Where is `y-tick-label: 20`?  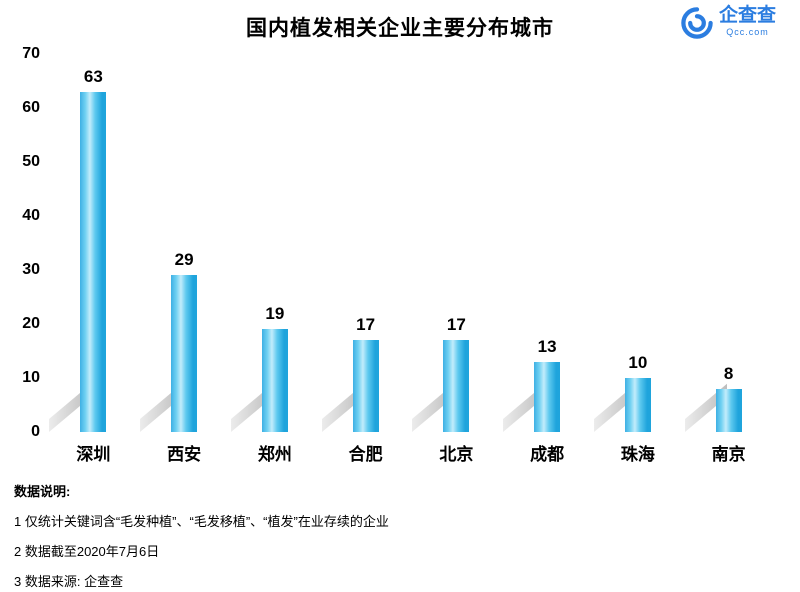 y-tick-label: 20 is located at coordinates (31, 323).